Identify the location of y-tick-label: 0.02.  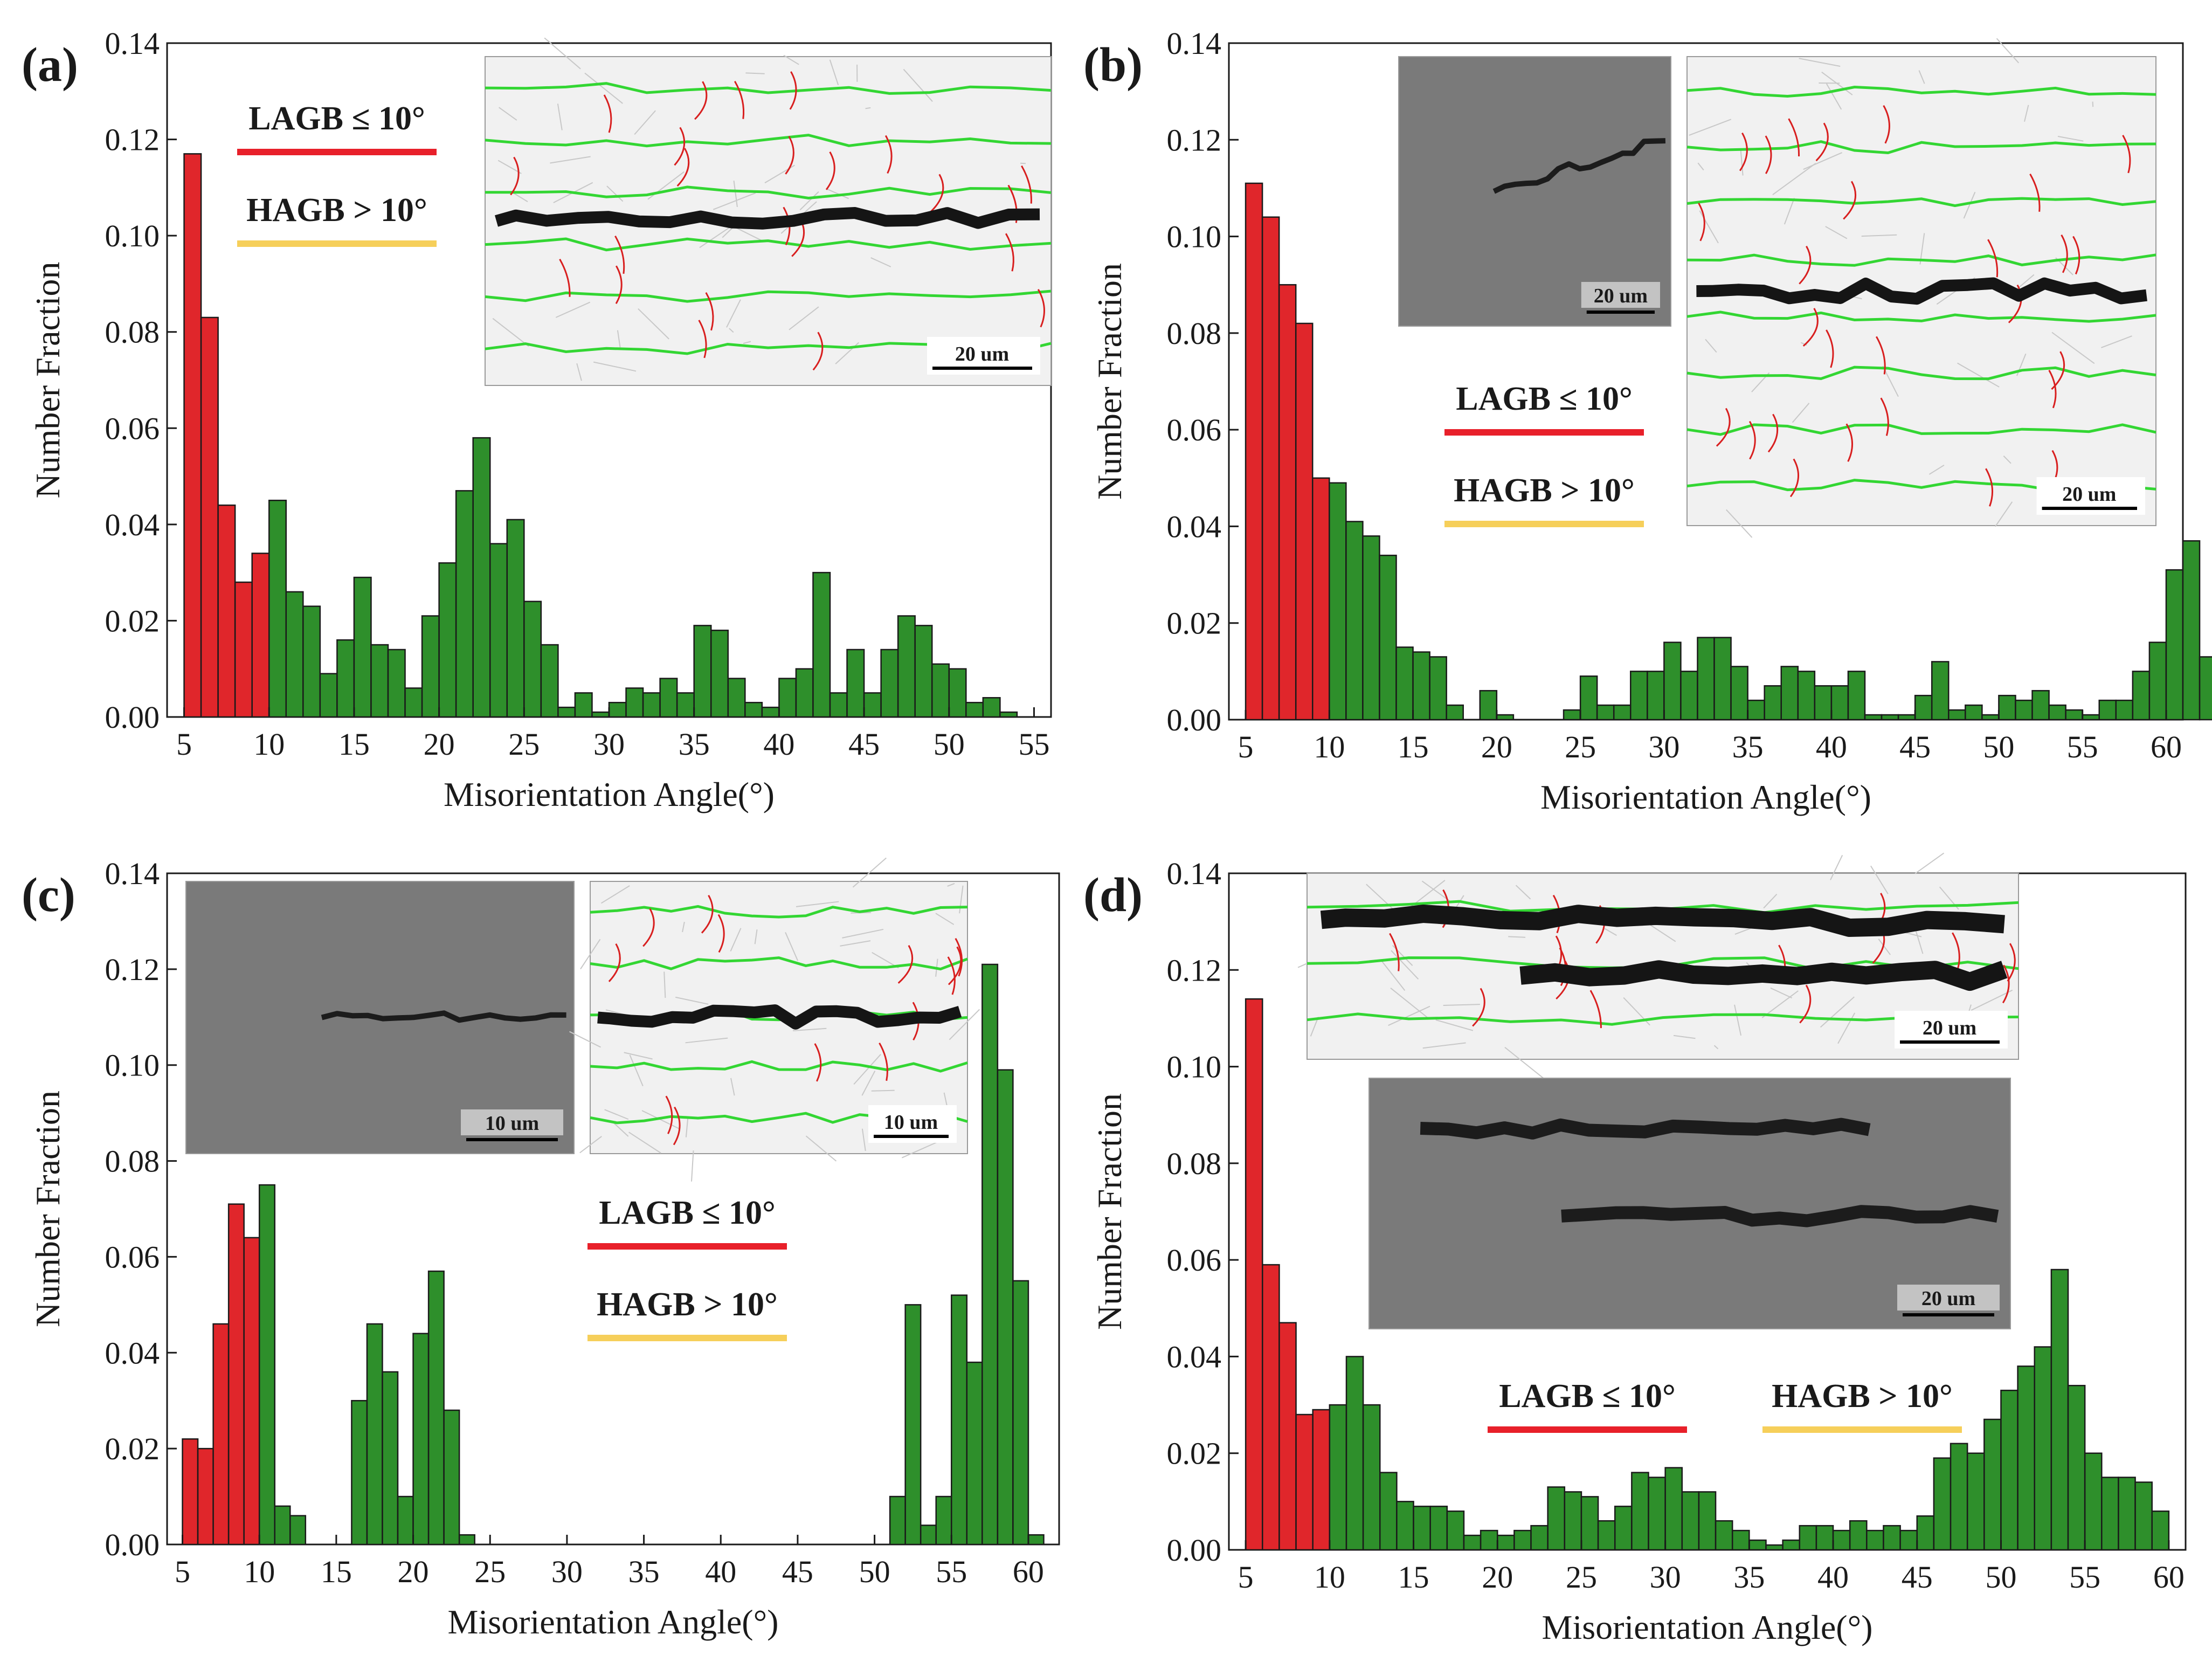
(132, 620).